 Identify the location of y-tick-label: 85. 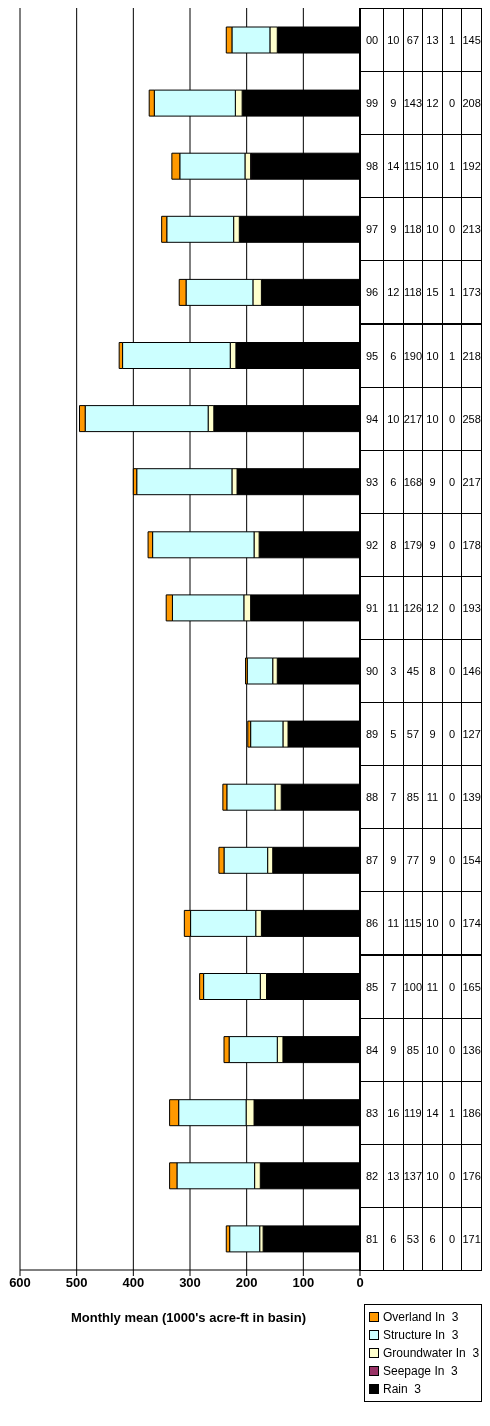
(371, 986).